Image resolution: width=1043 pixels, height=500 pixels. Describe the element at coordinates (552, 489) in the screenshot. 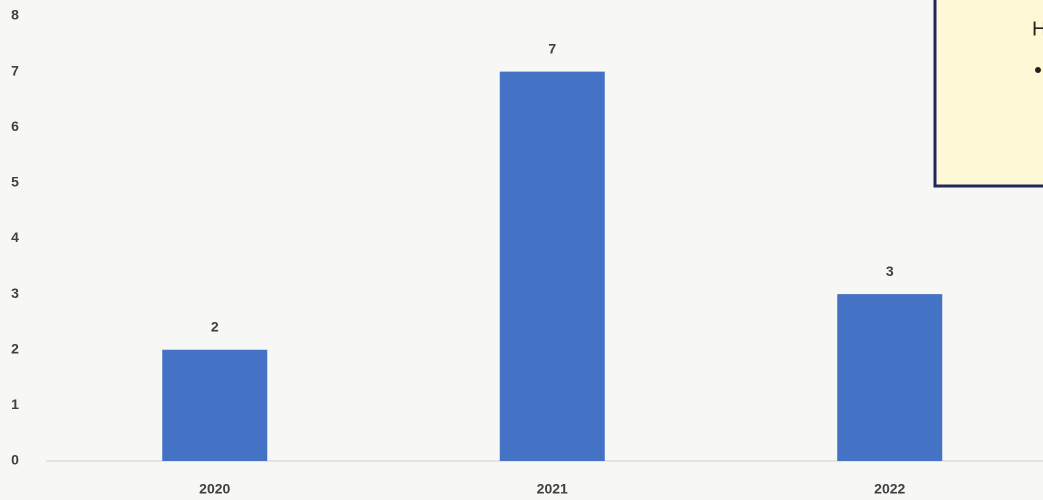

I see `x-tick-label: 2021` at that location.